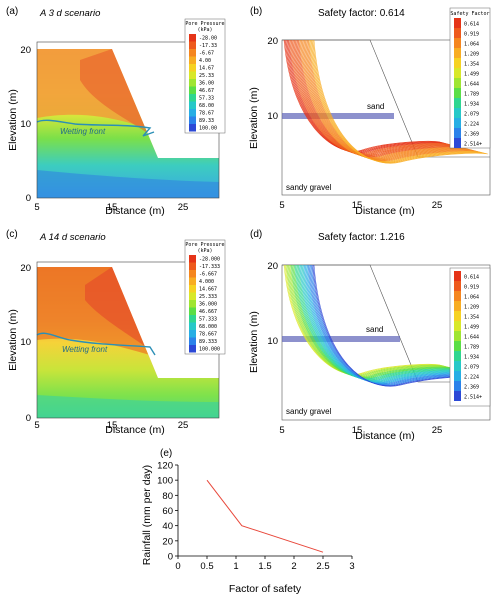  I want to click on panel-e-ytick-label: 40, so click(167, 526).